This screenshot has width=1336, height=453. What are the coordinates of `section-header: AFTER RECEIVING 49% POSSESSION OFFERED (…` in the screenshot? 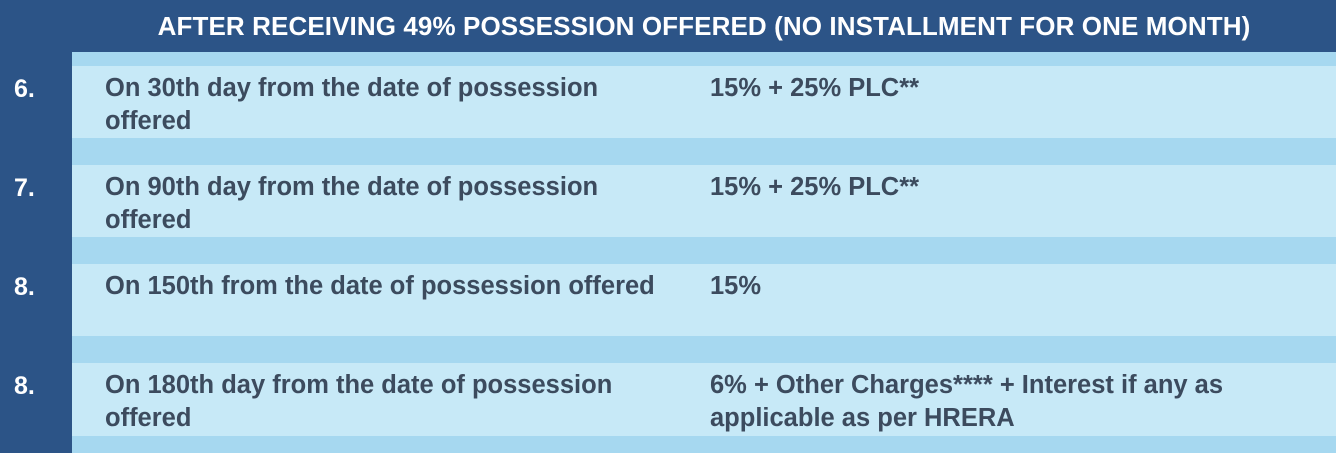 It's located at (704, 26).